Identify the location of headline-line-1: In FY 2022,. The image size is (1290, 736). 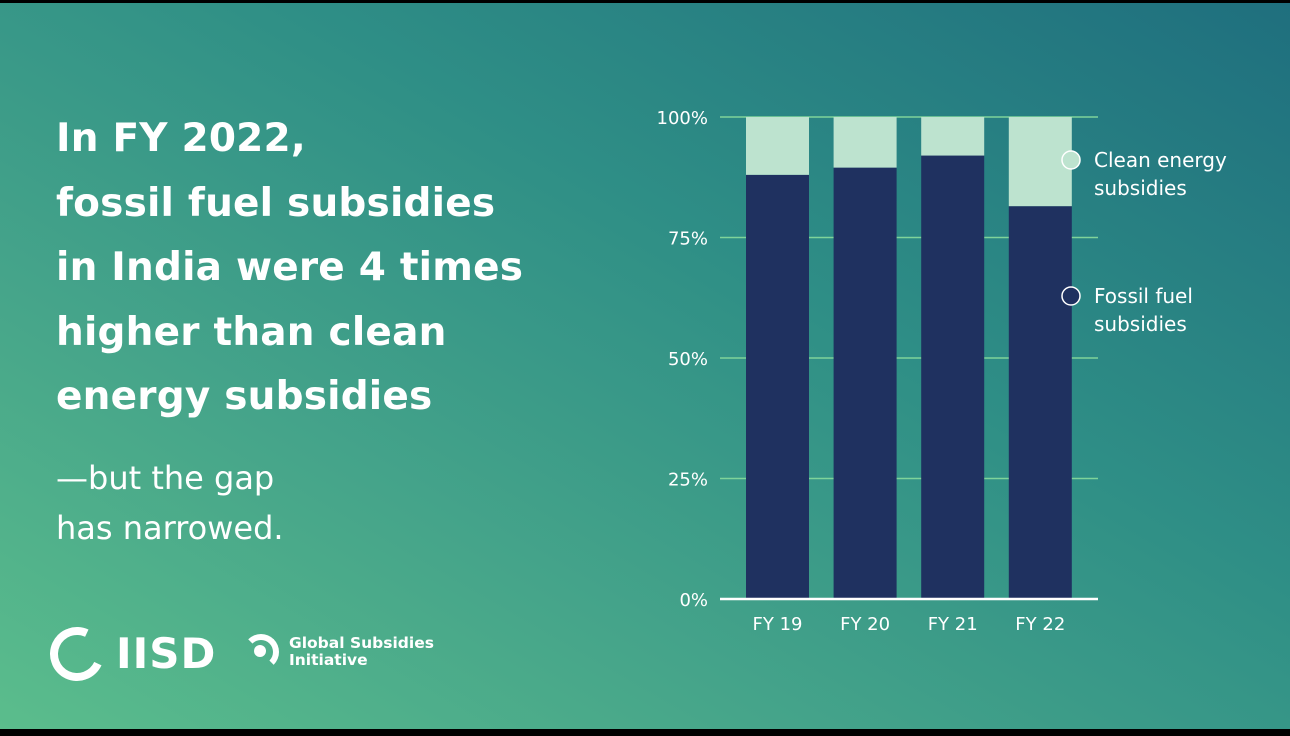
(181, 138).